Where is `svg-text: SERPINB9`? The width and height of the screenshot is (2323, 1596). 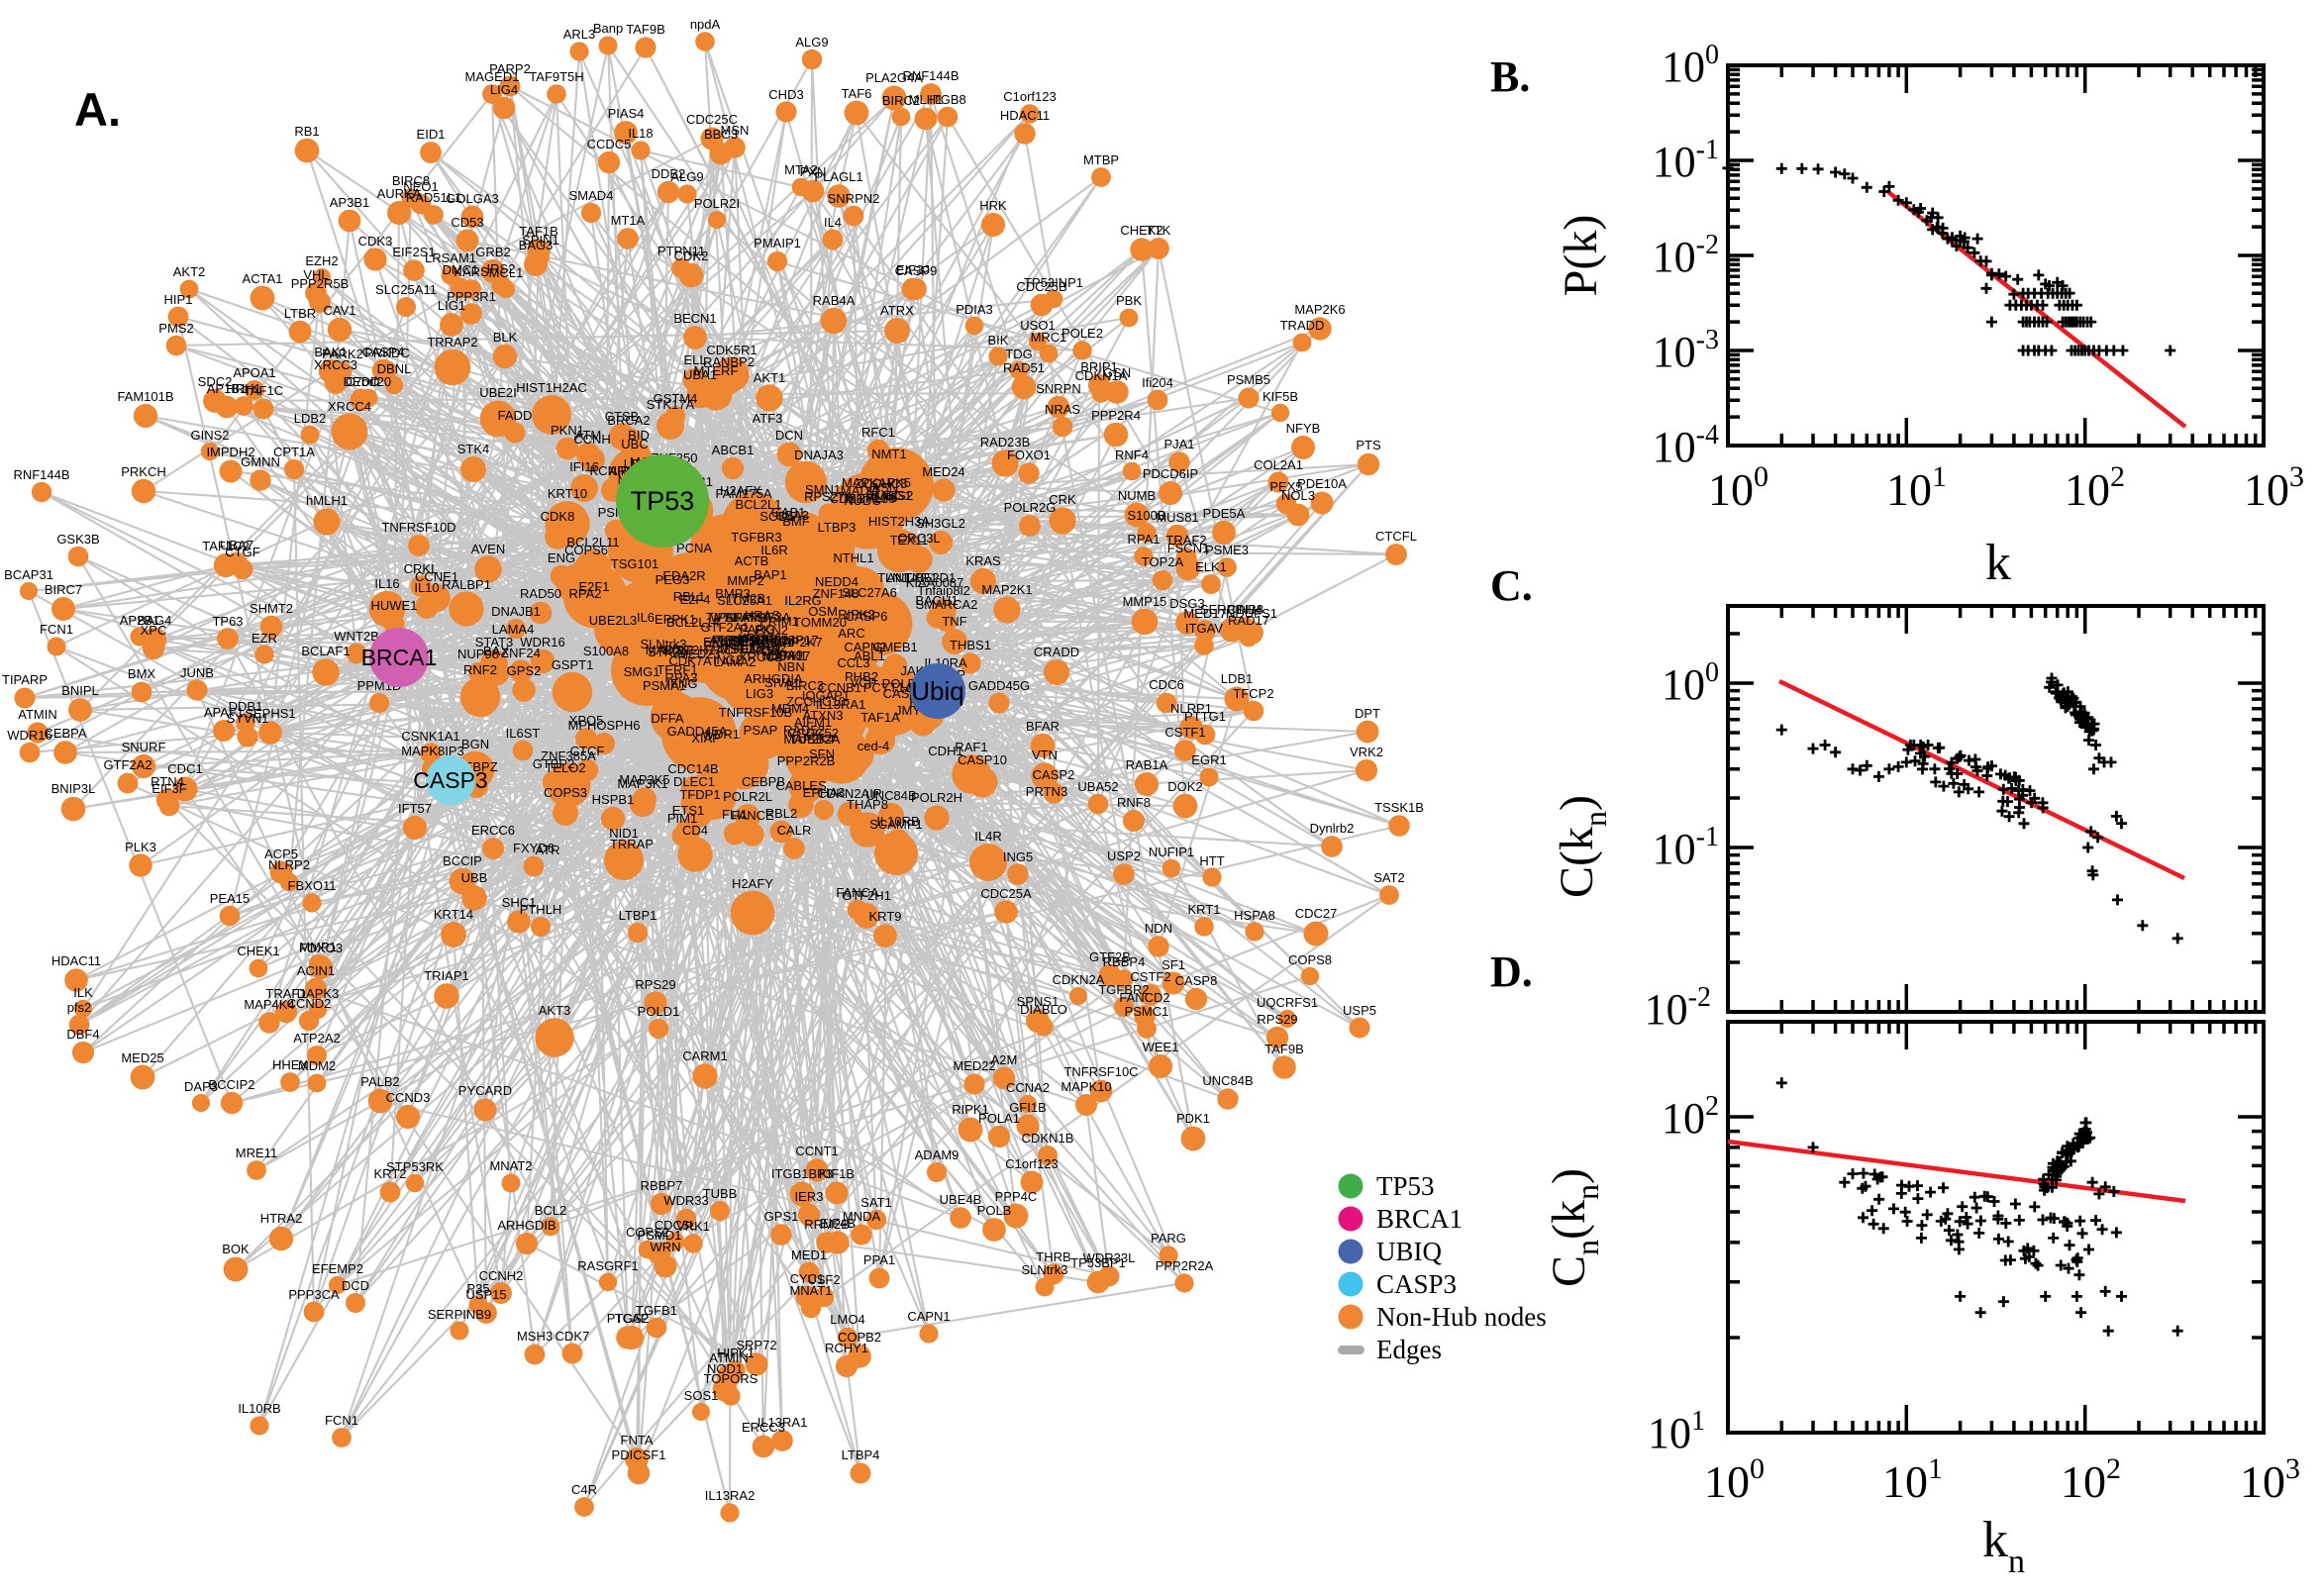 svg-text: SERPINB9 is located at coordinates (460, 1314).